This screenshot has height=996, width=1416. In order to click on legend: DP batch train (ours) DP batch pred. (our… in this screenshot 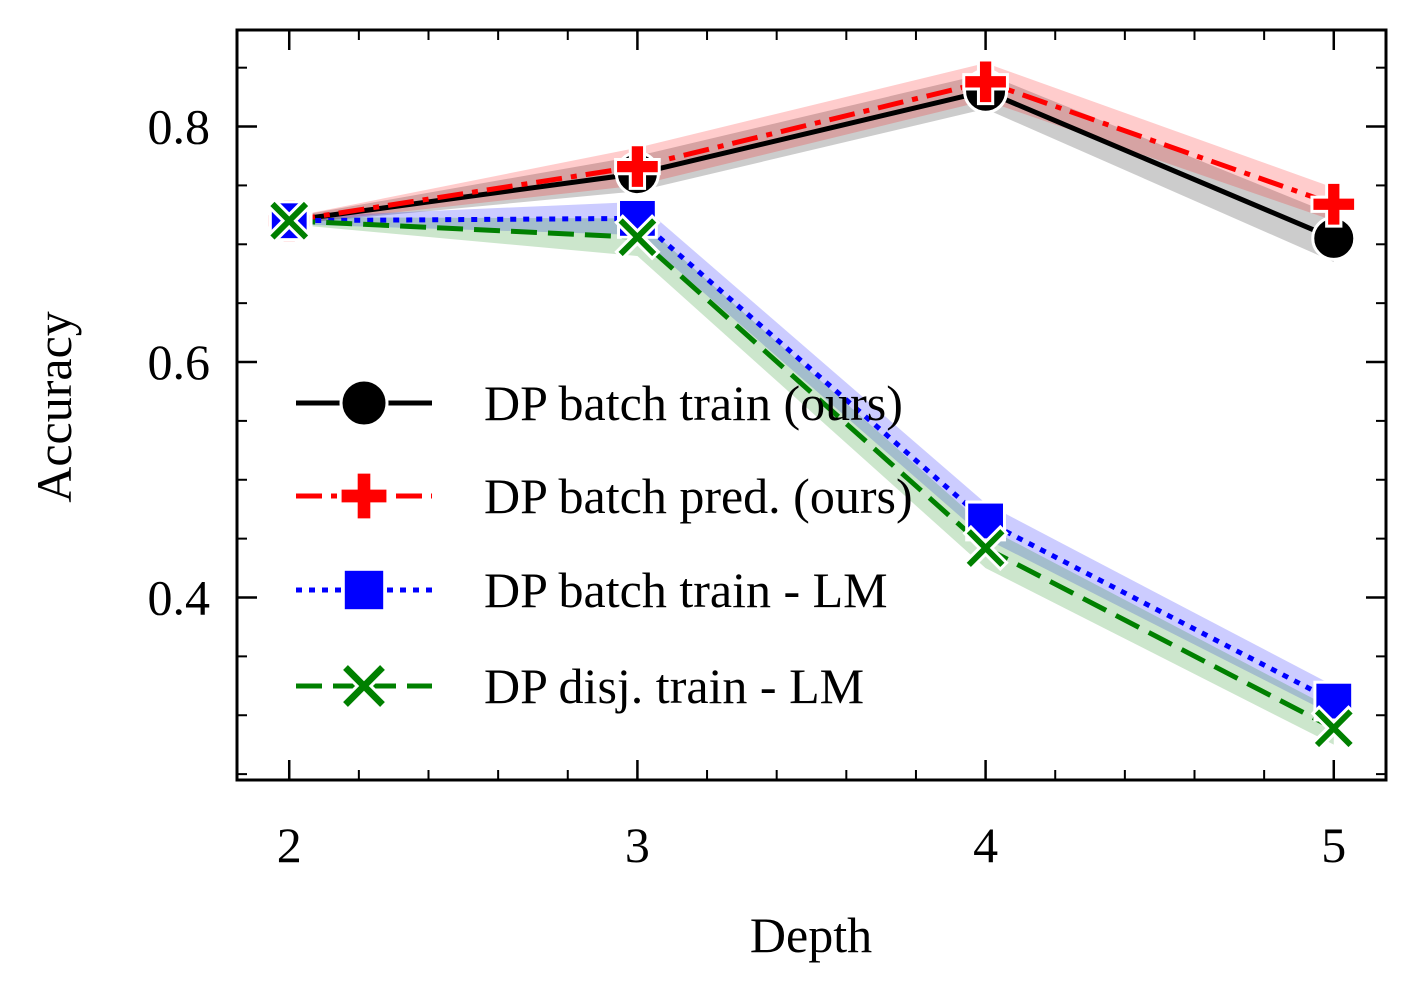, I will do `click(604, 544)`.